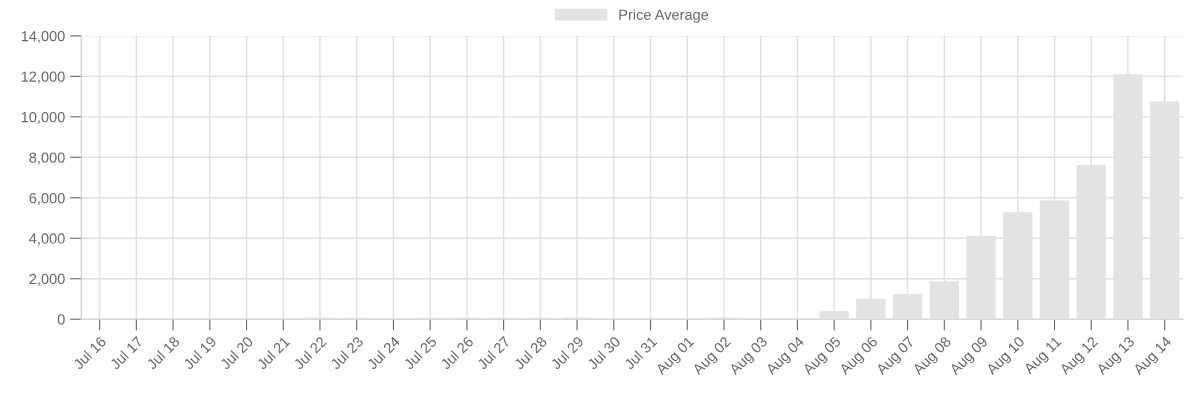 Image resolution: width=1195 pixels, height=399 pixels. What do you see at coordinates (493, 353) in the screenshot?
I see `x-tick-label: Jul 27` at bounding box center [493, 353].